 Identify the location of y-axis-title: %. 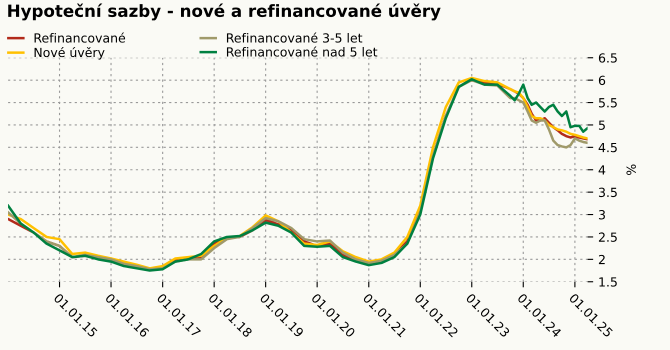
(631, 169).